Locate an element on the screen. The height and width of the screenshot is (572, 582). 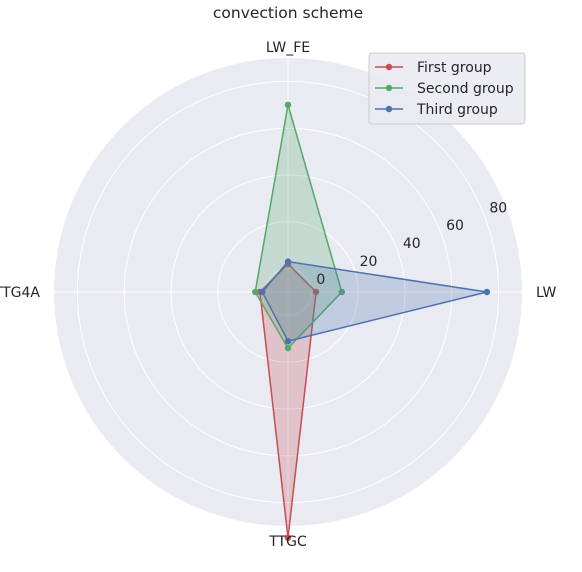
tick-label: 60 is located at coordinates (455, 226).